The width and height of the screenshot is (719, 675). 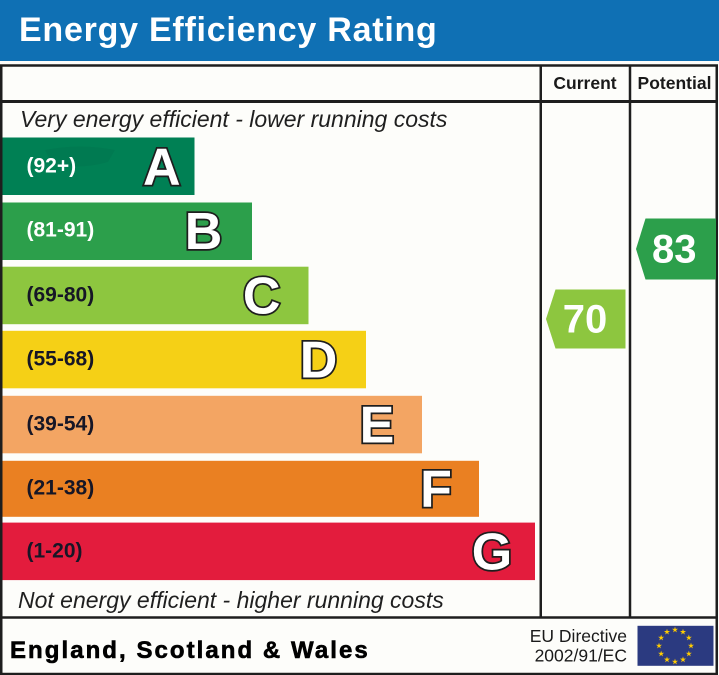 What do you see at coordinates (162, 168) in the screenshot?
I see `svg-text: A` at bounding box center [162, 168].